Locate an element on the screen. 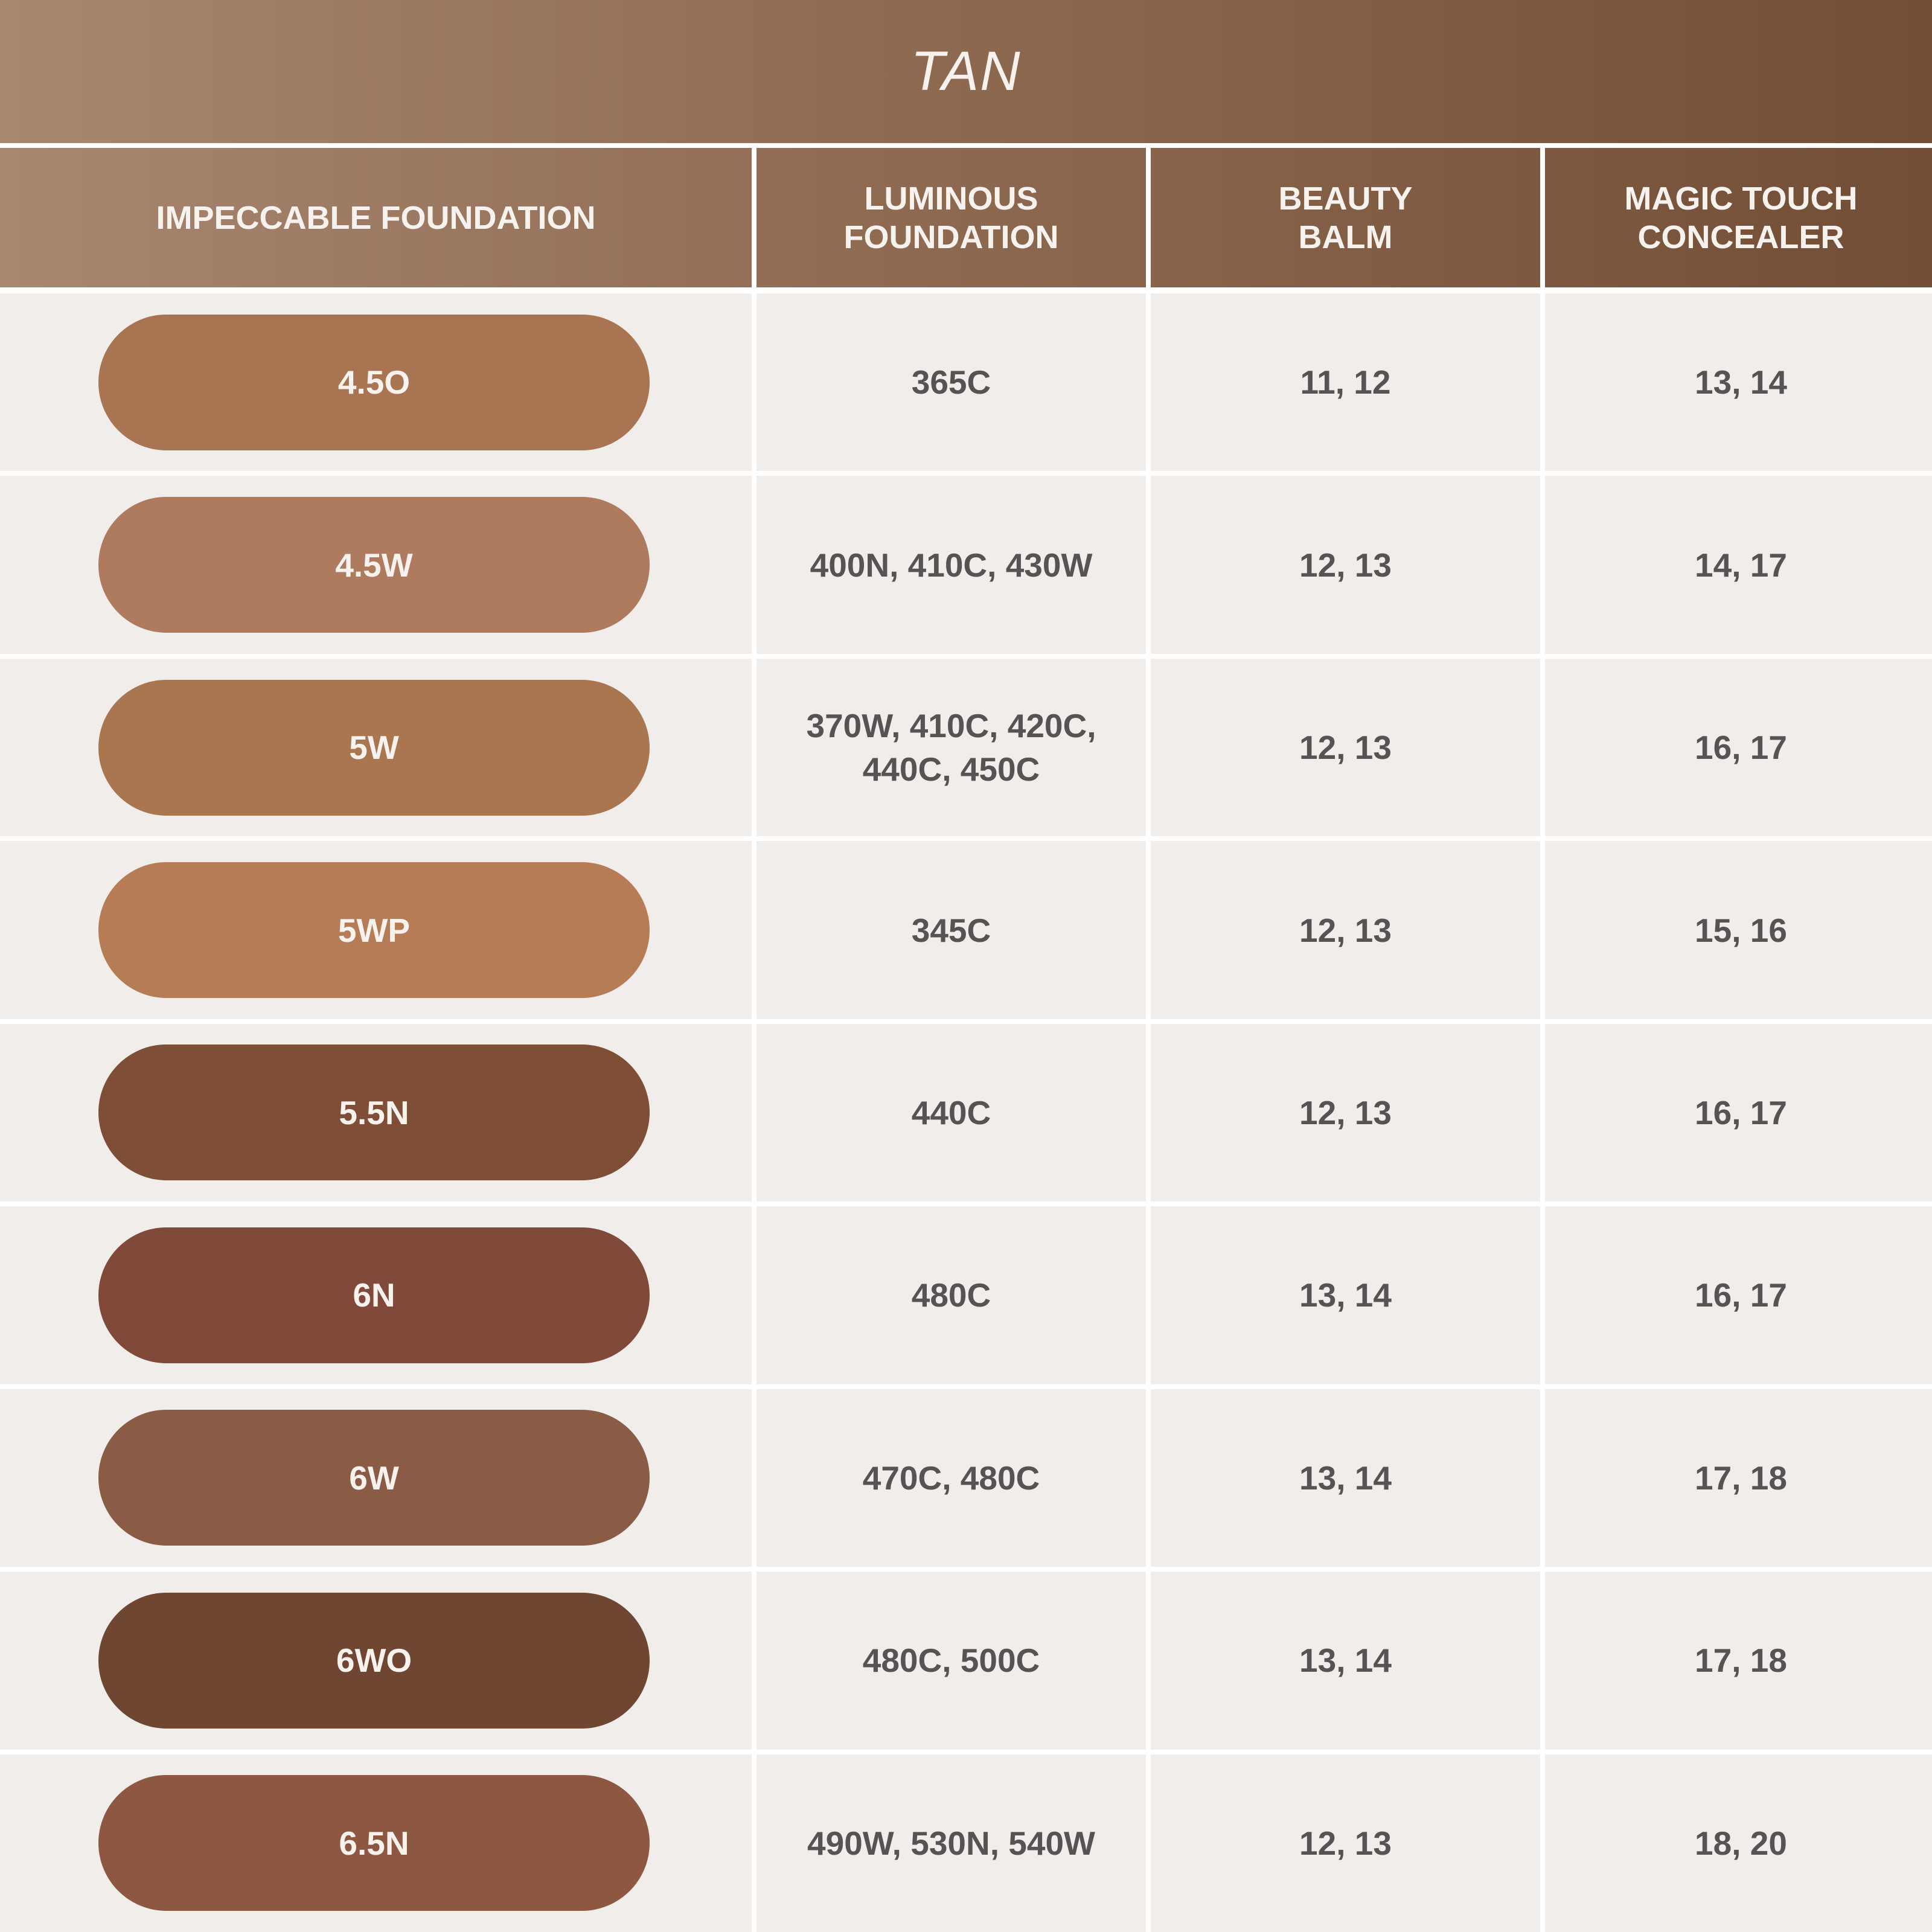 Image resolution: width=1932 pixels, height=1932 pixels. table-row: 6N 480C 13, 14 16, 17 is located at coordinates (966, 1295).